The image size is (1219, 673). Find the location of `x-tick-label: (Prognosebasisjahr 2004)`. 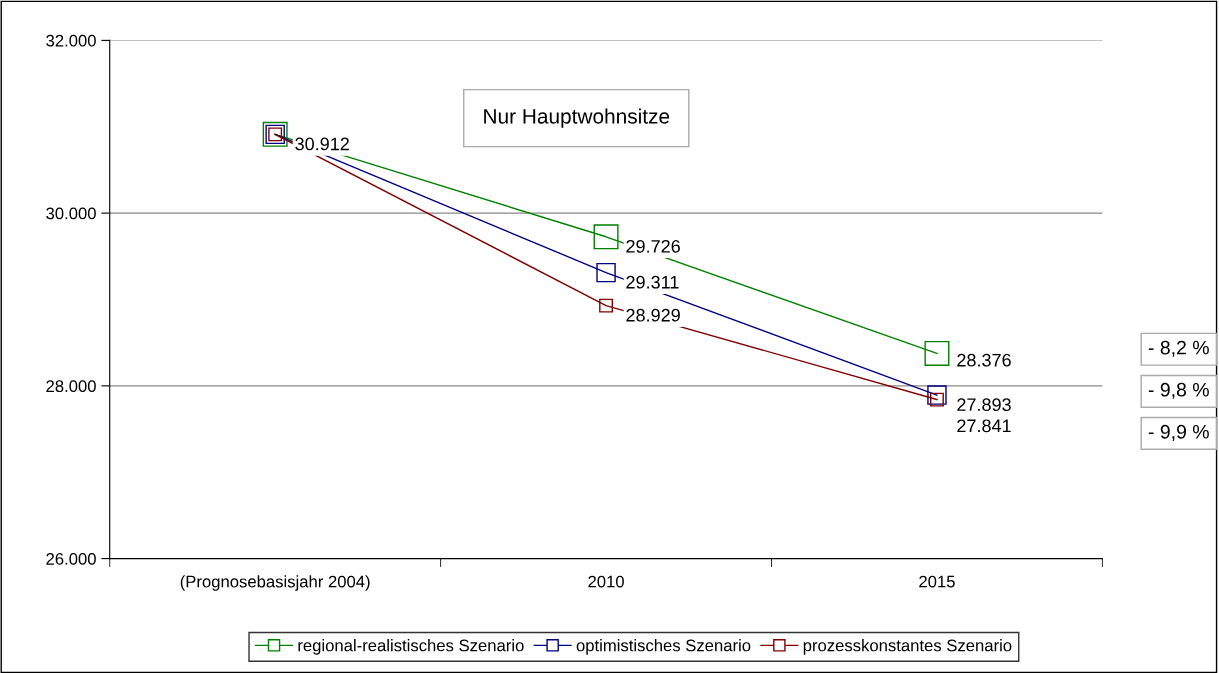

x-tick-label: (Prognosebasisjahr 2004) is located at coordinates (275, 583).